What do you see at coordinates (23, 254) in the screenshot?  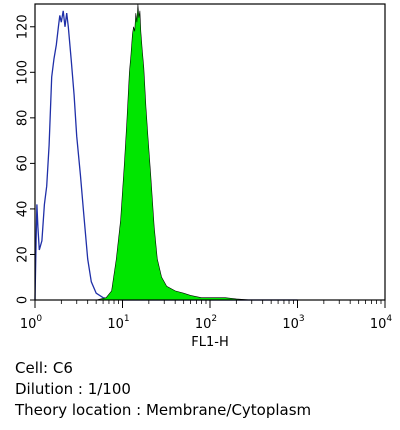 I see `y-tick-label: 20` at bounding box center [23, 254].